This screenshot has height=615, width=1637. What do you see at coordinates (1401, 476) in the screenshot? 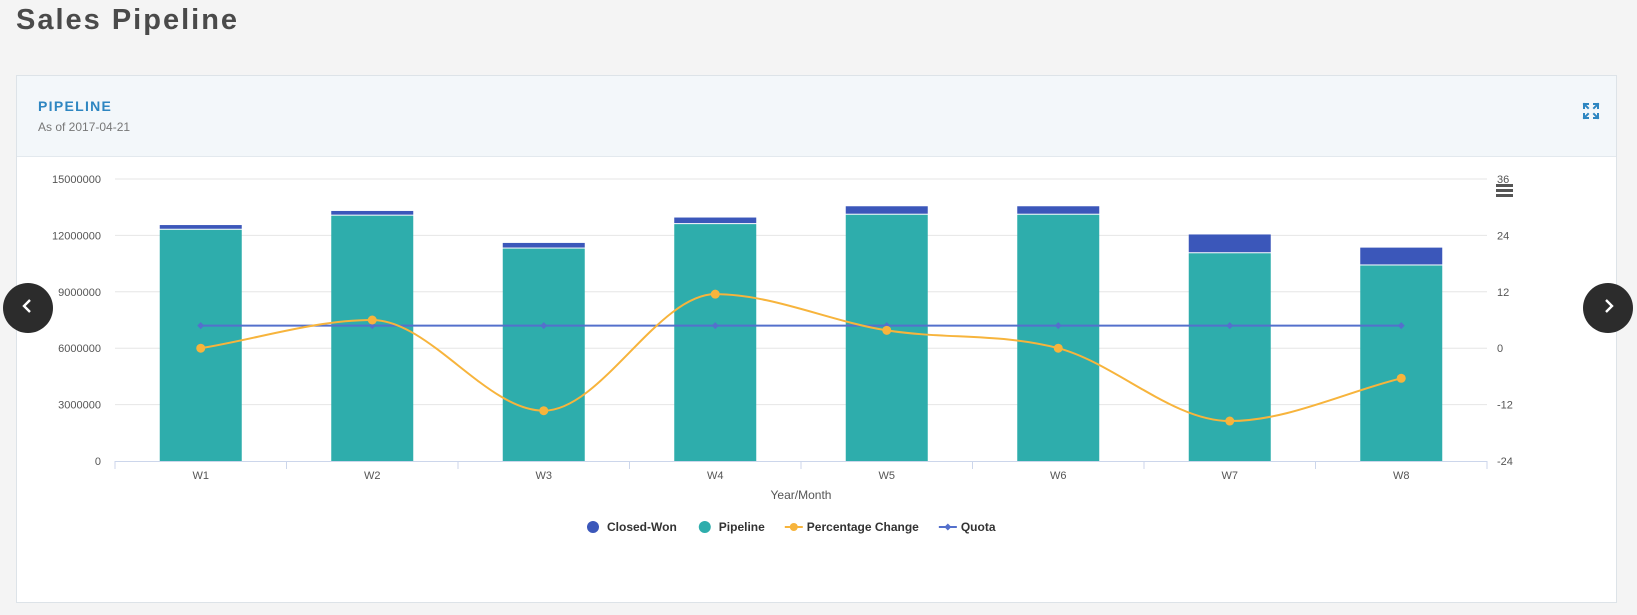
I see `x-tick-label: W8` at bounding box center [1401, 476].